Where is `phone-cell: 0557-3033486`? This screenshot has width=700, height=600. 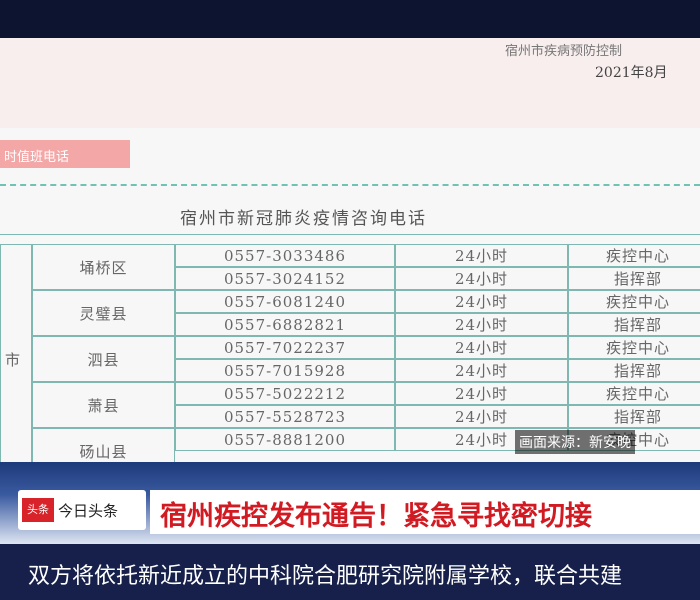 phone-cell: 0557-3033486 is located at coordinates (285, 255).